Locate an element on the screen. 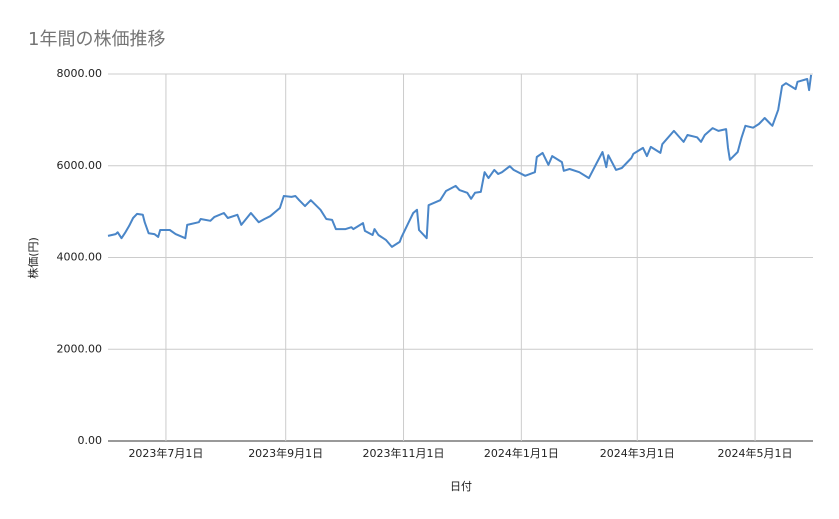 Image resolution: width=839 pixels, height=519 pixels. chart-title: 1年間の株価推移 is located at coordinates (96, 39).